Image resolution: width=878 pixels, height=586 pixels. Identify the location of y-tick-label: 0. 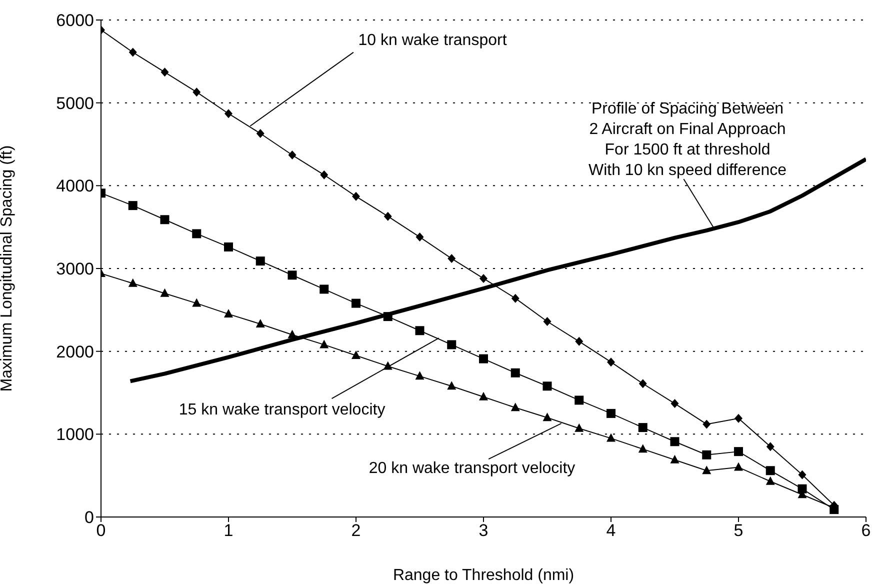
(89, 518).